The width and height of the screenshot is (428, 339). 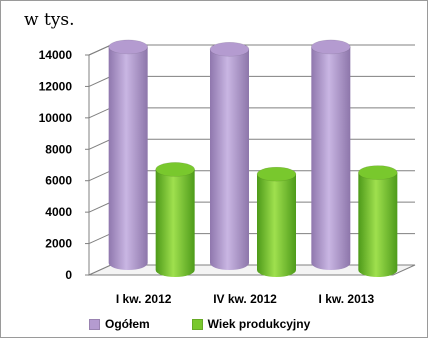 I want to click on legend-item-wiek-produkcyjny: Wiek produkcyjny, so click(x=251, y=324).